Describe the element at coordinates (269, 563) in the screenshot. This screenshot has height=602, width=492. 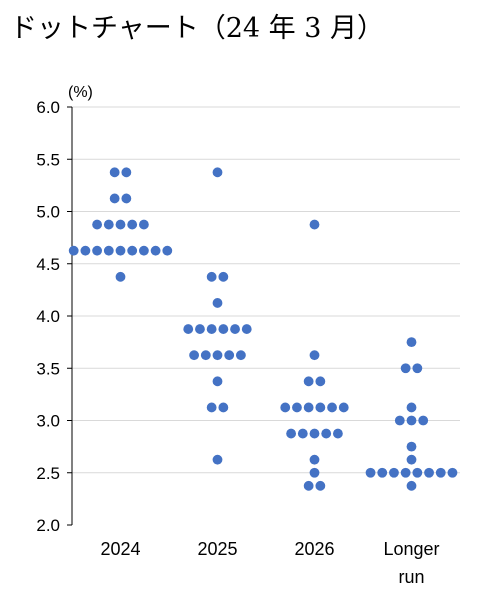
I see `category-labels: 2024 2025 2026 Longer run` at that location.